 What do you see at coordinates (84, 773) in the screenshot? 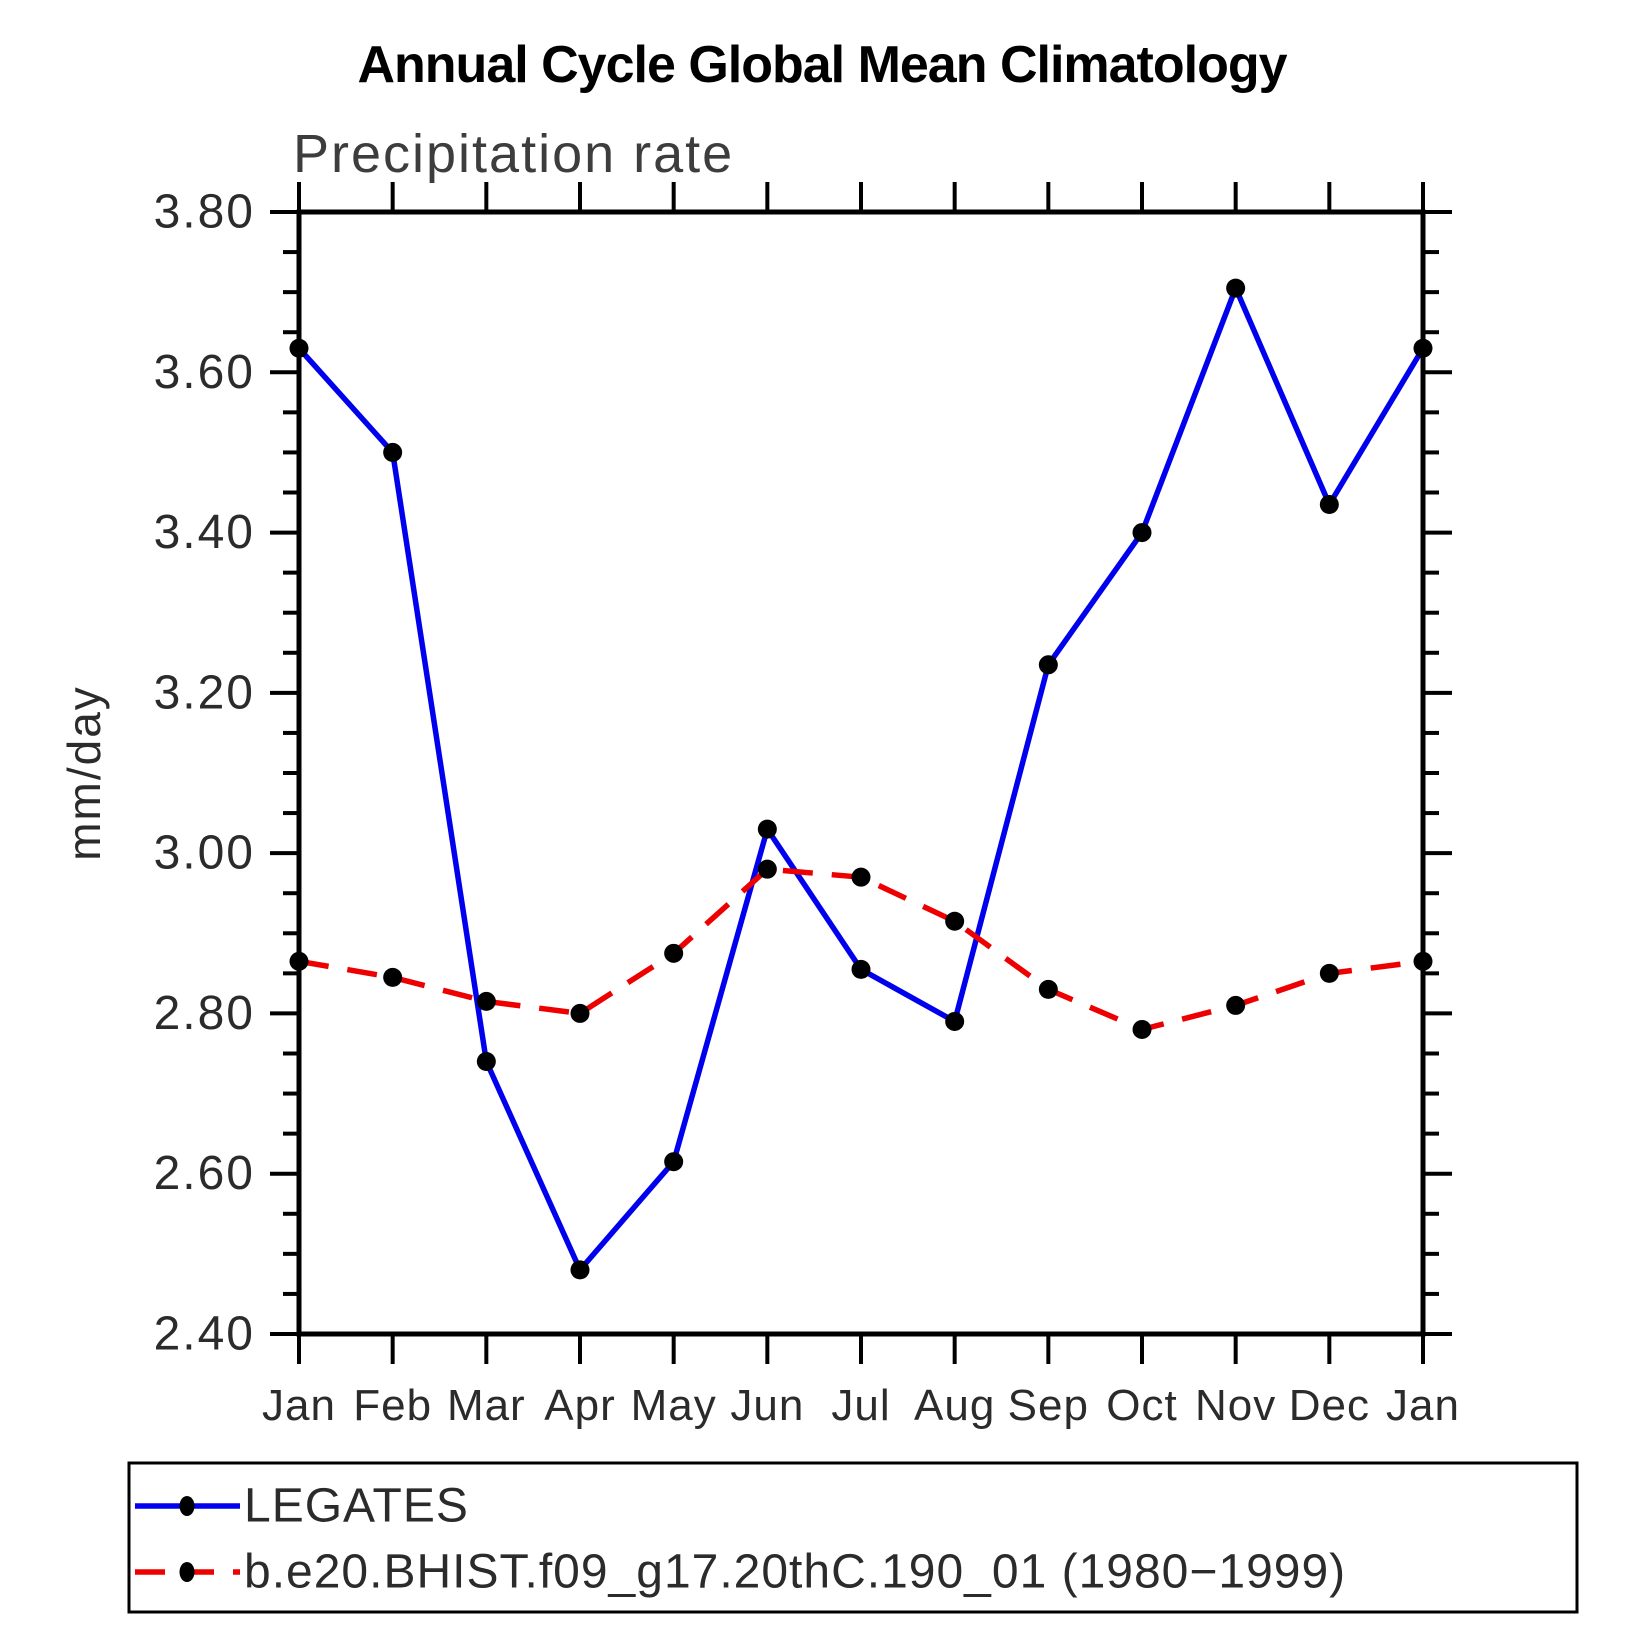
I see `y-axis-title: mm/day` at bounding box center [84, 773].